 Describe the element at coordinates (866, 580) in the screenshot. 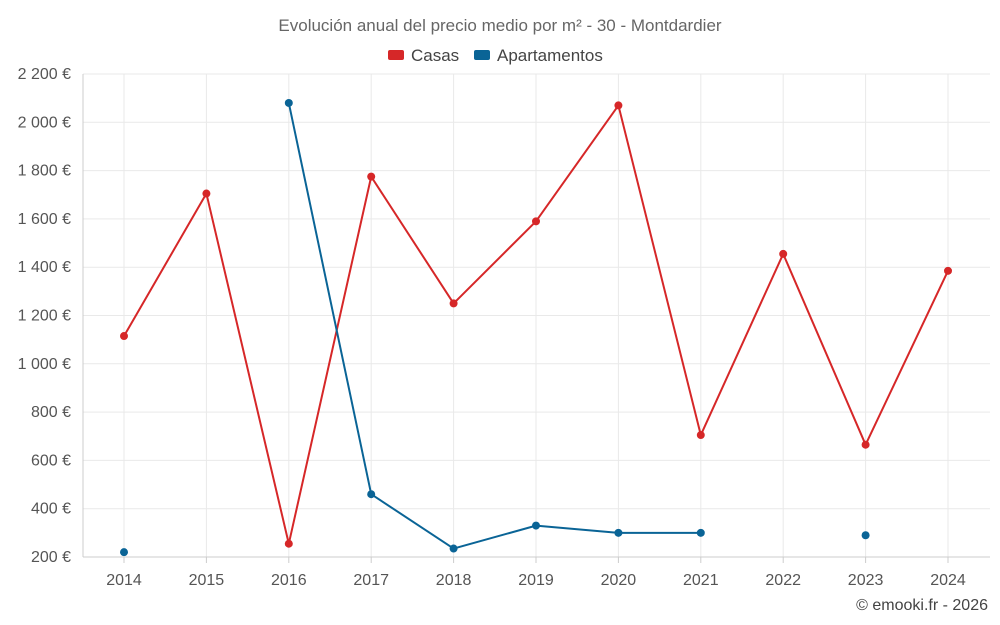

I see `x-tick-label: 2023` at that location.